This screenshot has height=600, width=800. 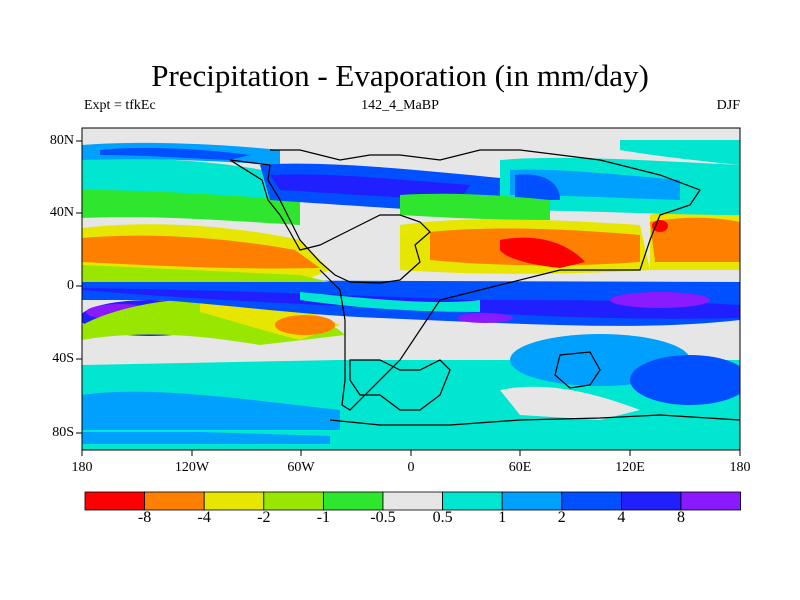 What do you see at coordinates (442, 517) in the screenshot?
I see `colorbar-label: 0.5` at bounding box center [442, 517].